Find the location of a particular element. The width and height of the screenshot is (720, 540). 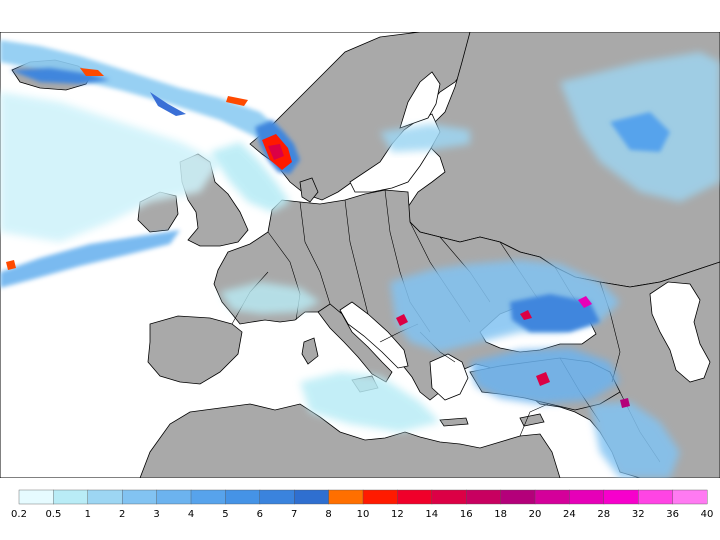

legend-label: 18 is located at coordinates (500, 514).